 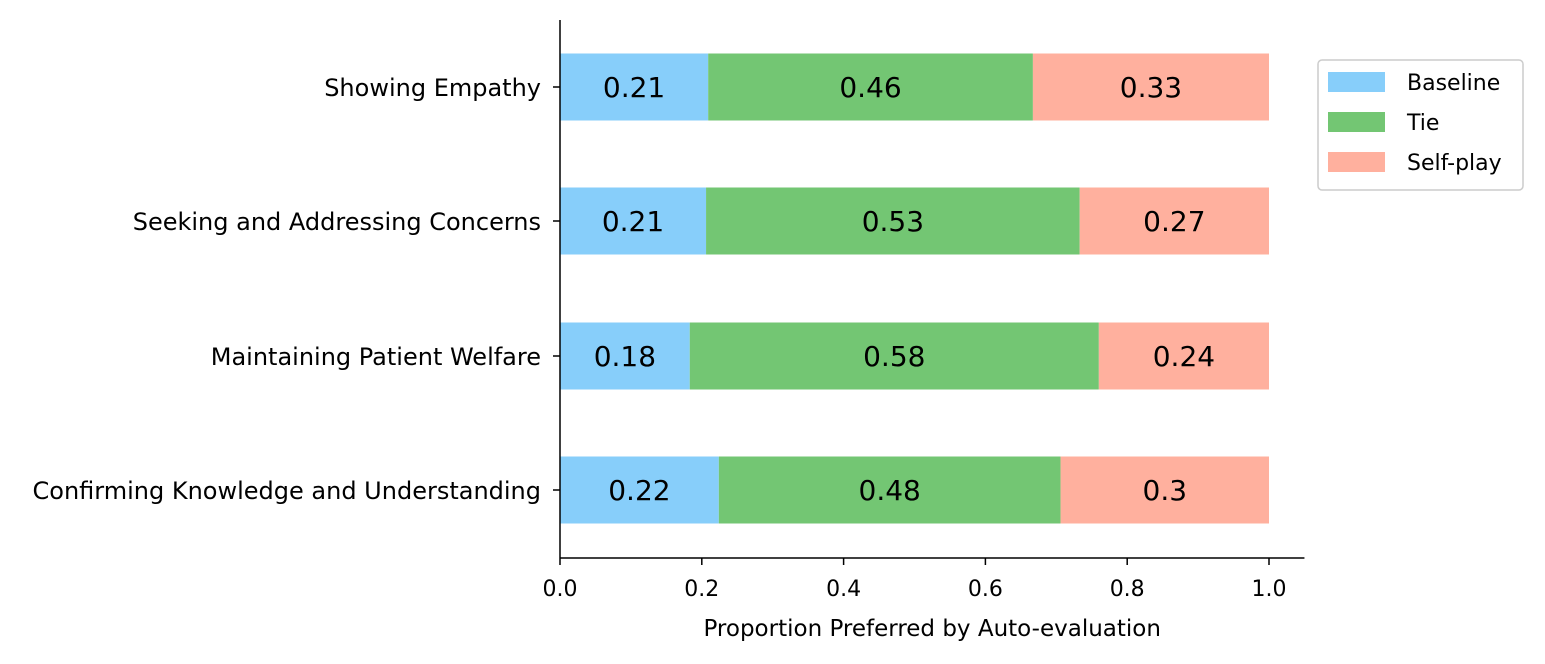 I want to click on bar-value-label: 0.33, so click(x=1151, y=87).